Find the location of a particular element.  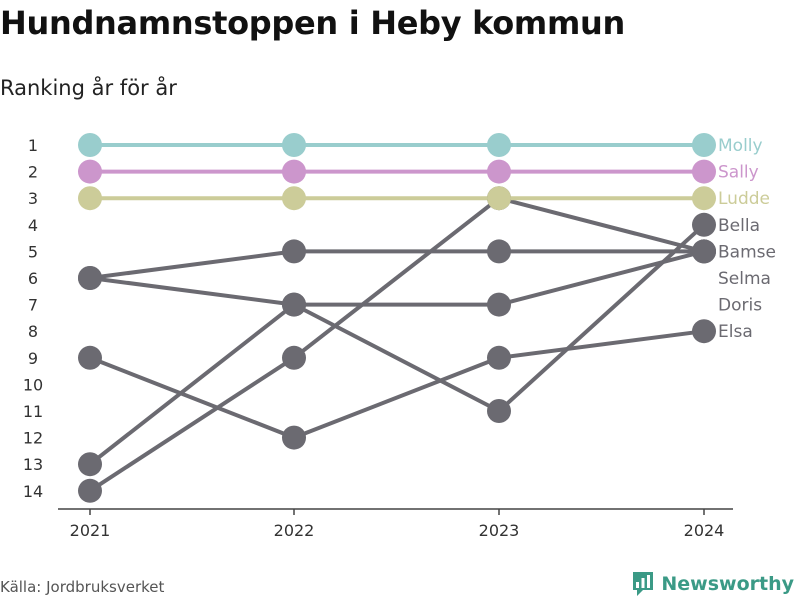

y-tick-label: 5 is located at coordinates (33, 251).